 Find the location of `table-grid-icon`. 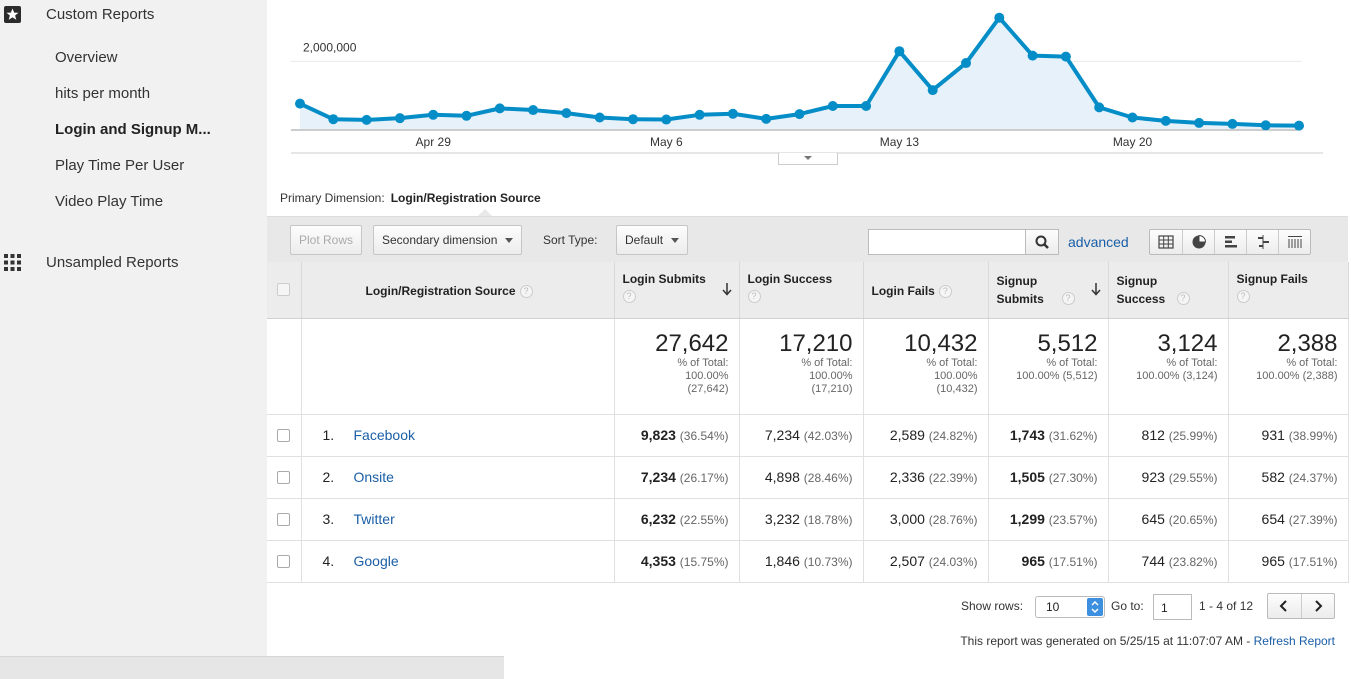

table-grid-icon is located at coordinates (1166, 242).